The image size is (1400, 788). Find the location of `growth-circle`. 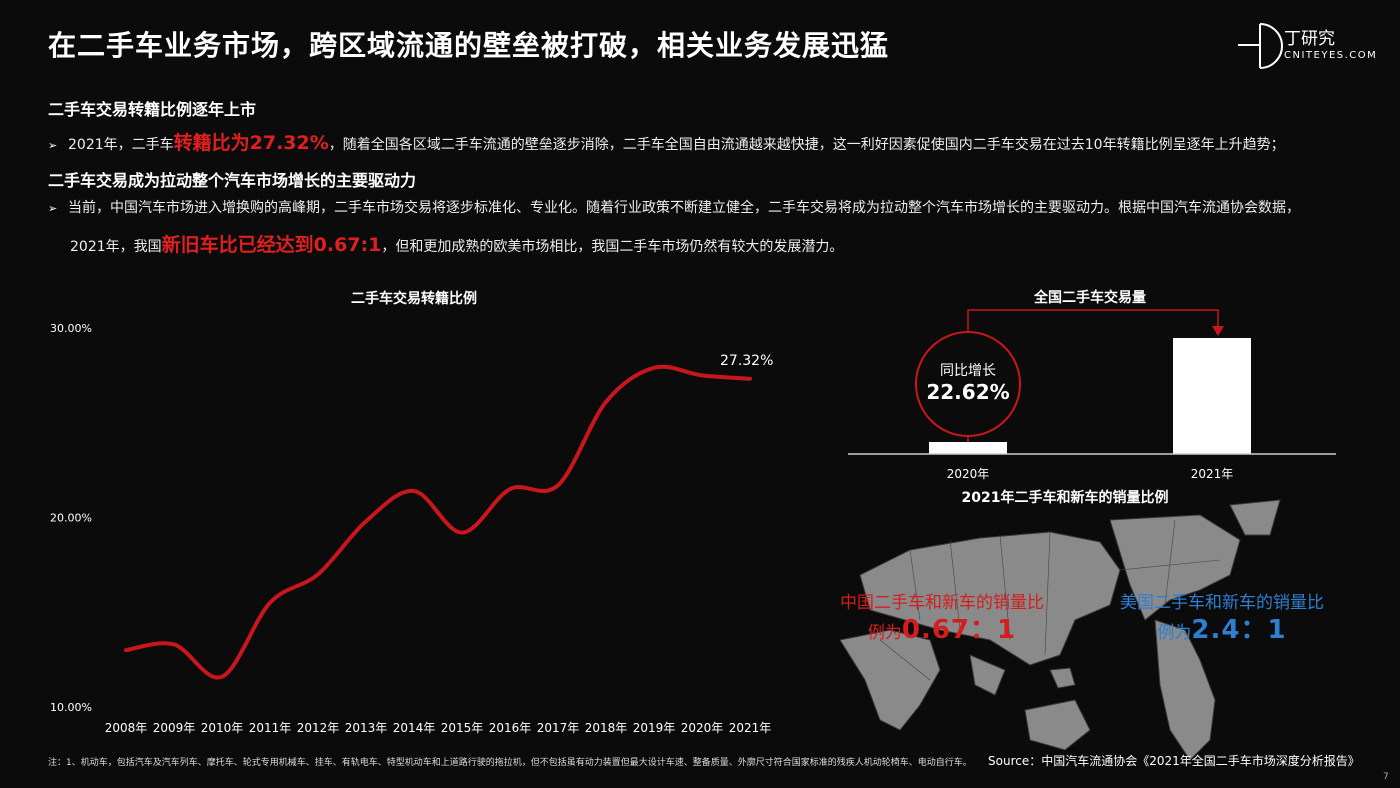

growth-circle is located at coordinates (968, 384).